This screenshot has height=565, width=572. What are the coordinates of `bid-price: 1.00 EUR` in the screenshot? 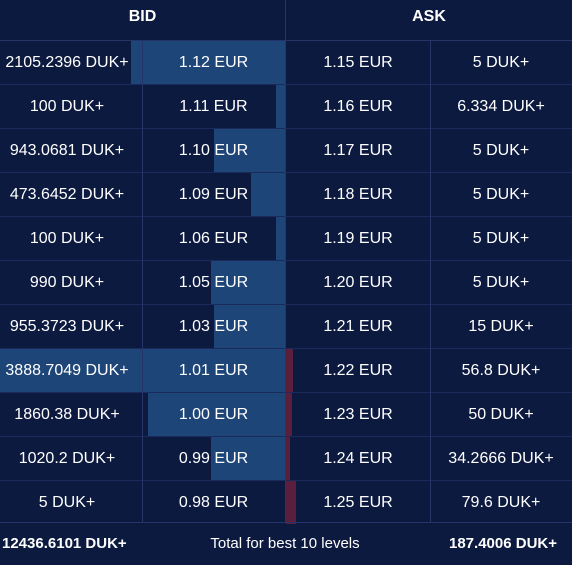 It's located at (213, 414).